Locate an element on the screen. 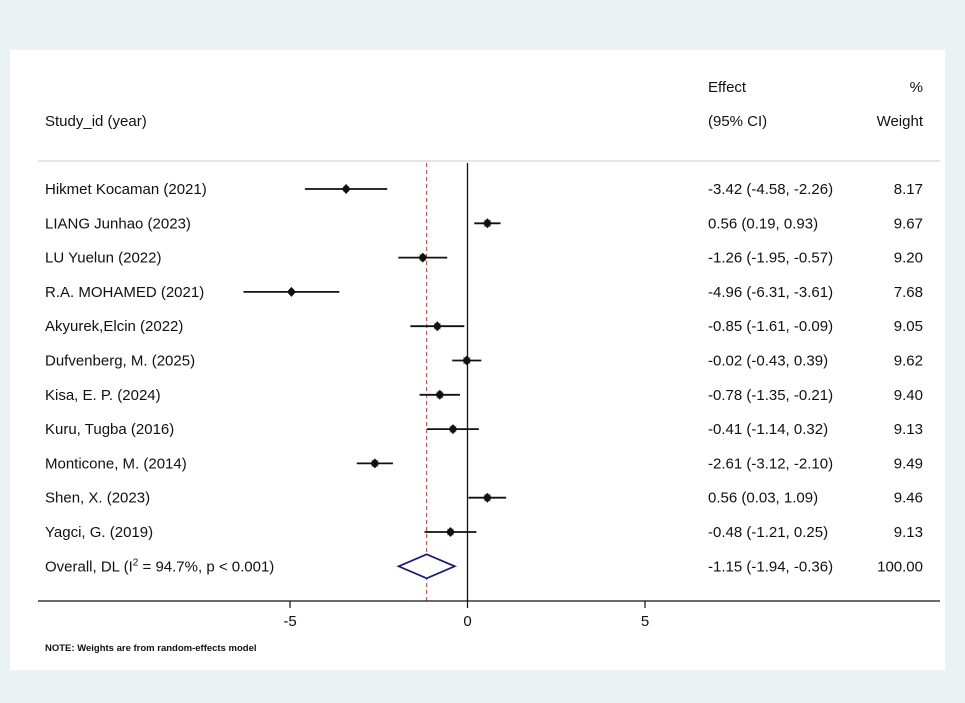 The width and height of the screenshot is (965, 703). study-row: LU Yuelun (2022) -1.26 (-1.95, -0.57) 9.20 is located at coordinates (484, 258).